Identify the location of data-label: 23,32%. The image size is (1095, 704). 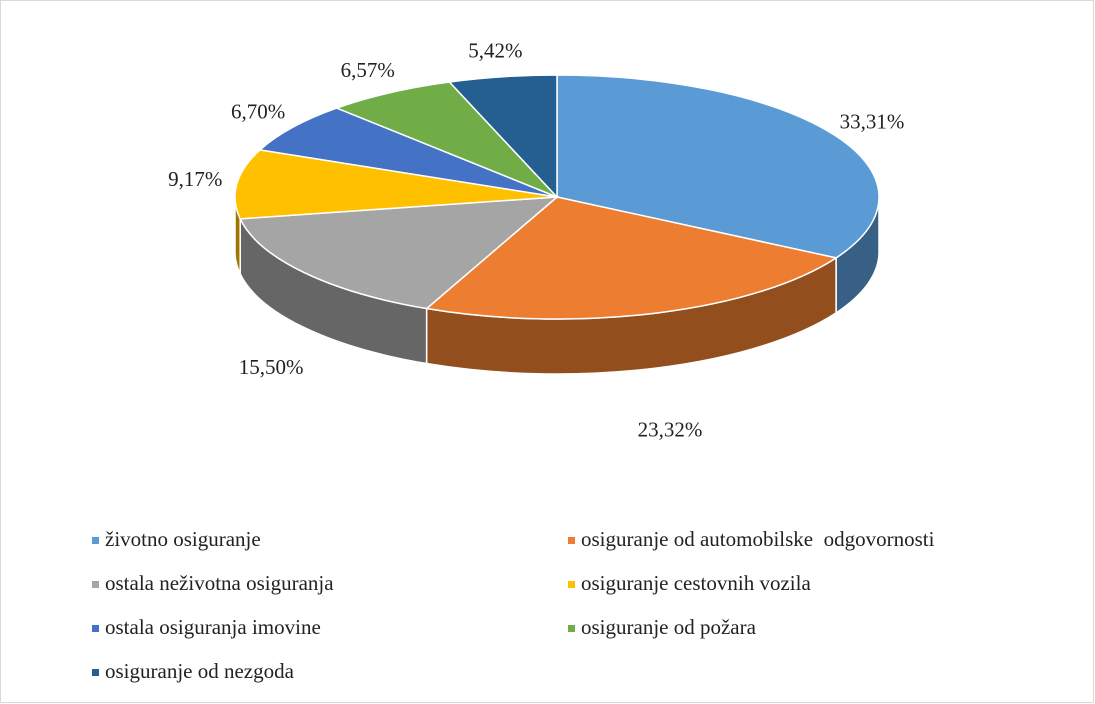
(670, 430).